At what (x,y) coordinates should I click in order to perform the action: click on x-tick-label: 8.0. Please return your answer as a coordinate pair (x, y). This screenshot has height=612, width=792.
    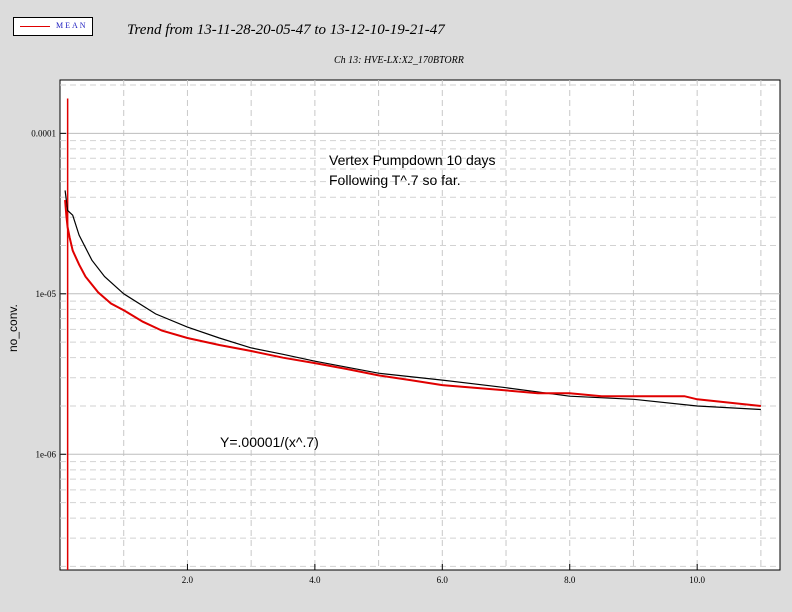
    Looking at the image, I should click on (570, 580).